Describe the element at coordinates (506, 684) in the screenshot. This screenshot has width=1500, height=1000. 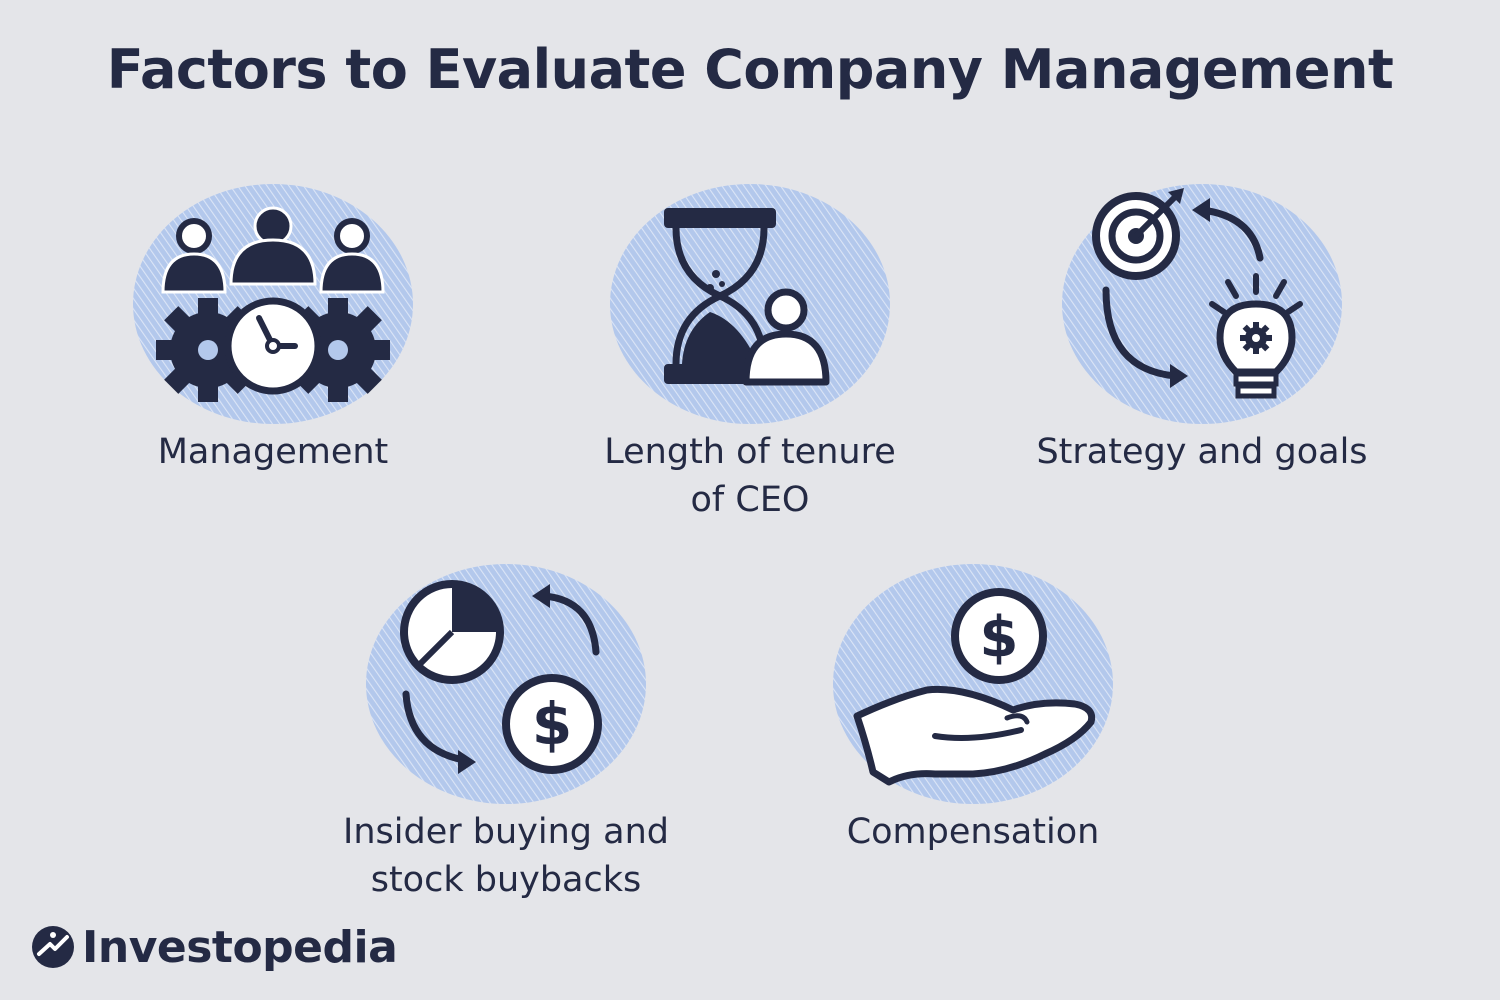
I see `pie-dollar-cycle-icon: $` at that location.